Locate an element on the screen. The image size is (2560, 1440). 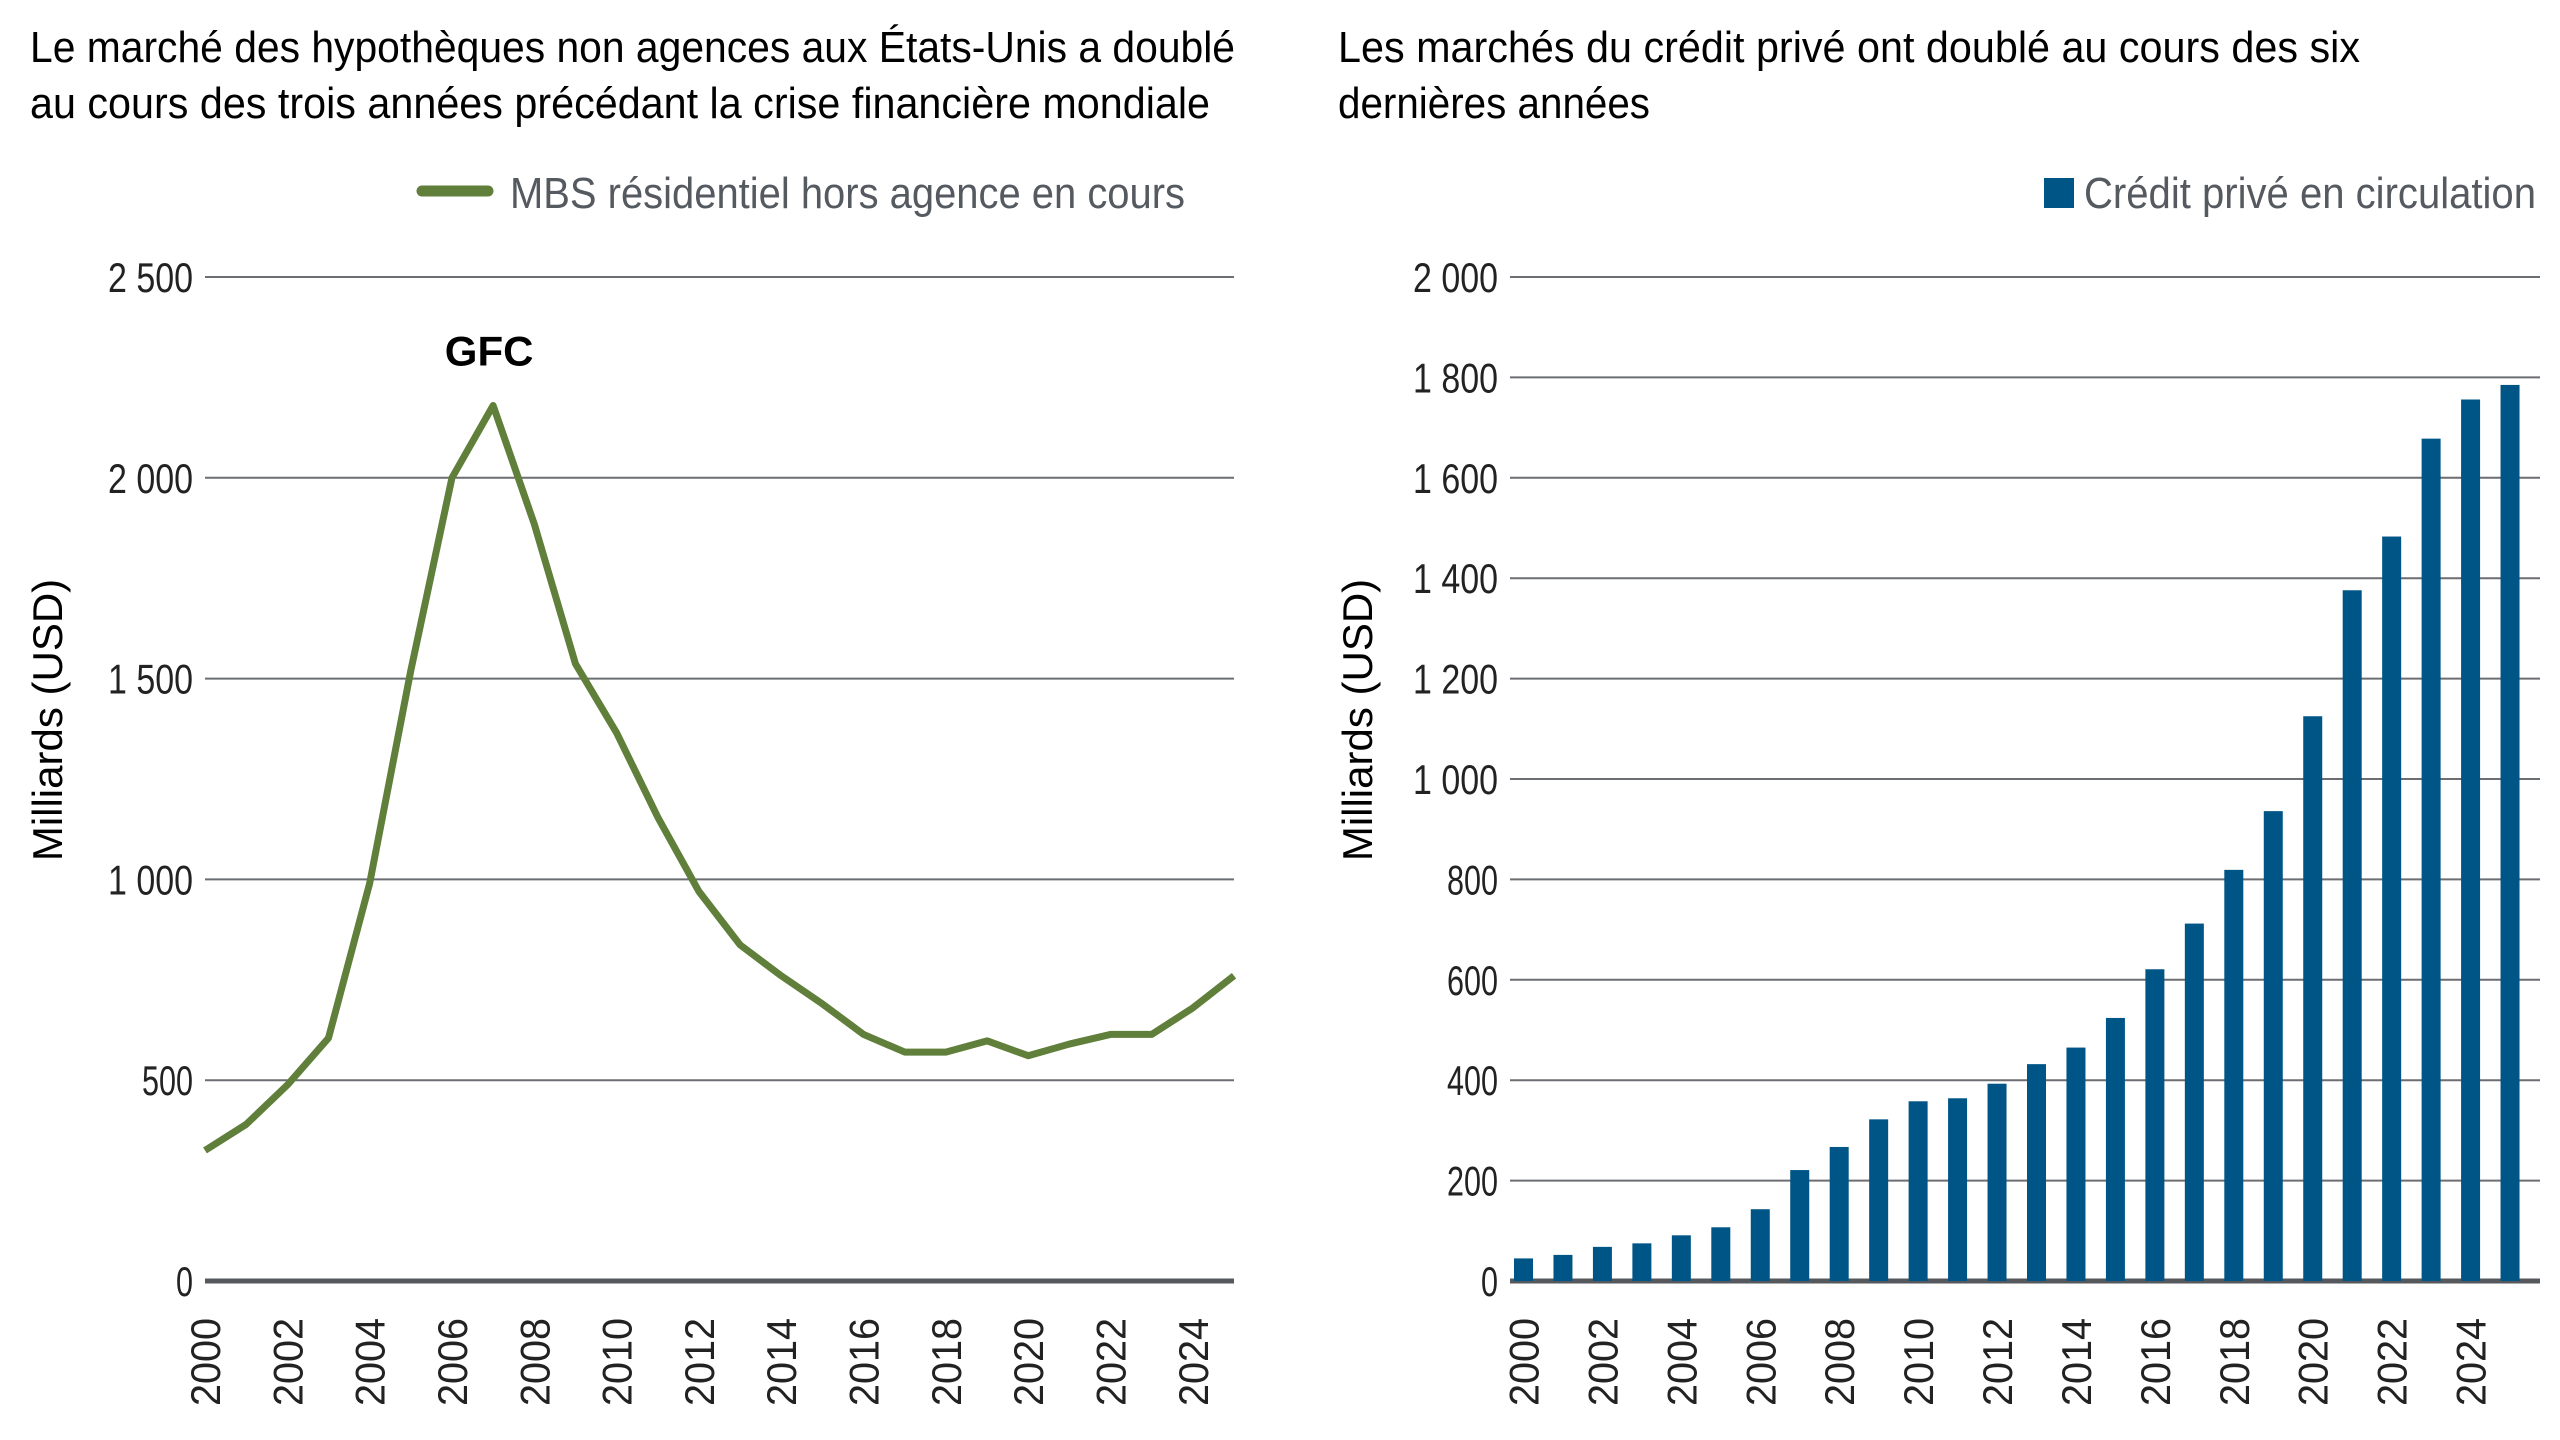
legend-label: Crédit privé en circulation is located at coordinates (2310, 193).